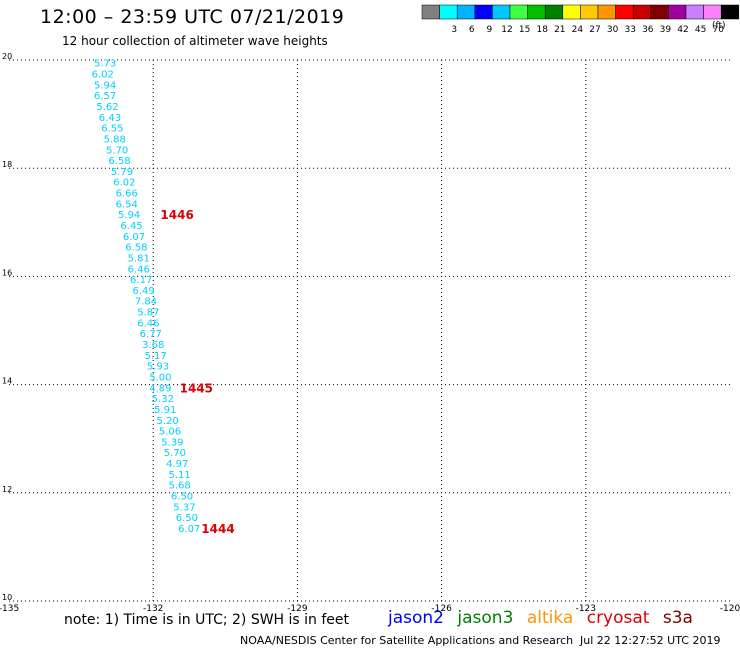 This screenshot has width=740, height=650. What do you see at coordinates (141, 280) in the screenshot?
I see `wave-height-point: 6.17` at bounding box center [141, 280].